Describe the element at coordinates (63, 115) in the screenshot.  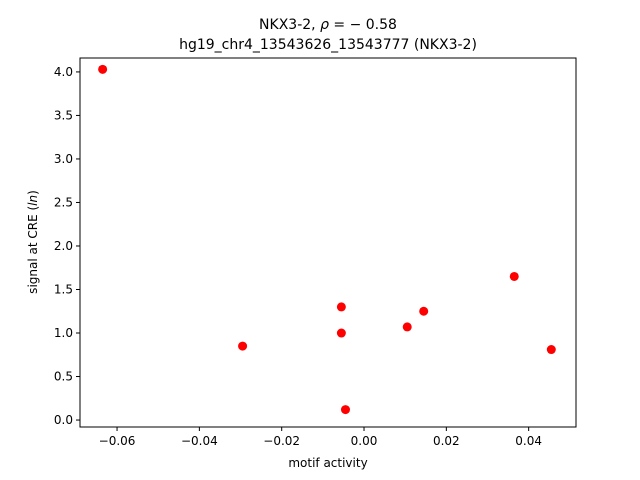
I see `y-tick-label: 3.5` at that location.